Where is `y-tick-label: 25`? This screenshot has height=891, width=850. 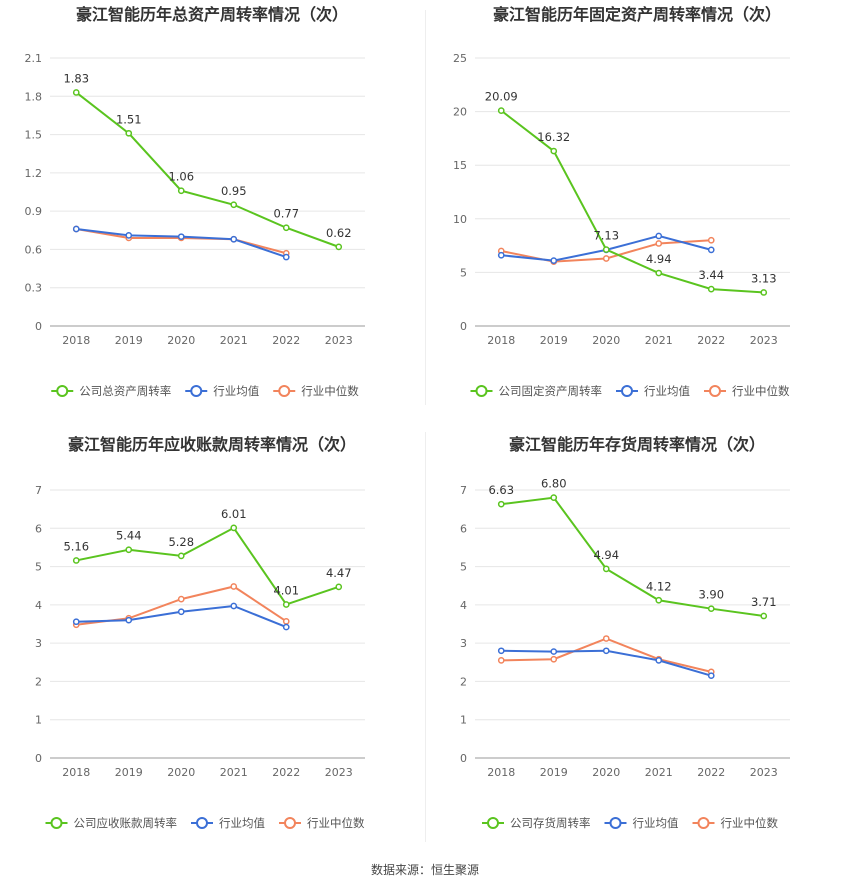
y-tick-label: 25 is located at coordinates (460, 58).